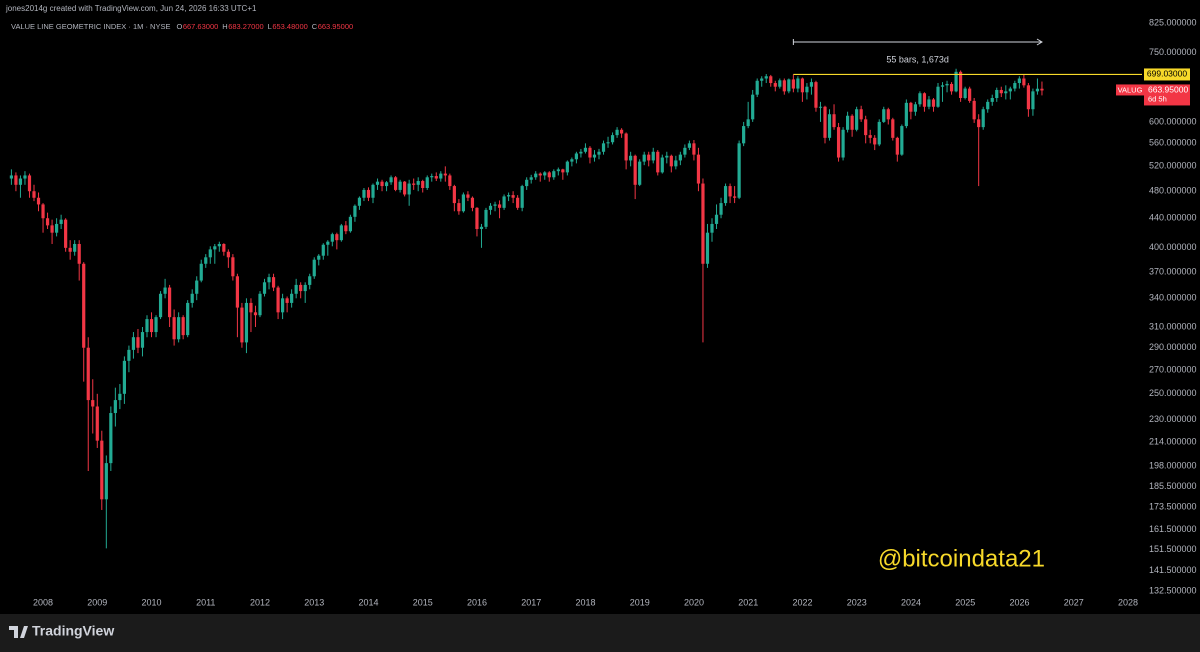  What do you see at coordinates (1157, 98) in the screenshot?
I see `price-tag-countdown: 6d 5h` at bounding box center [1157, 98].